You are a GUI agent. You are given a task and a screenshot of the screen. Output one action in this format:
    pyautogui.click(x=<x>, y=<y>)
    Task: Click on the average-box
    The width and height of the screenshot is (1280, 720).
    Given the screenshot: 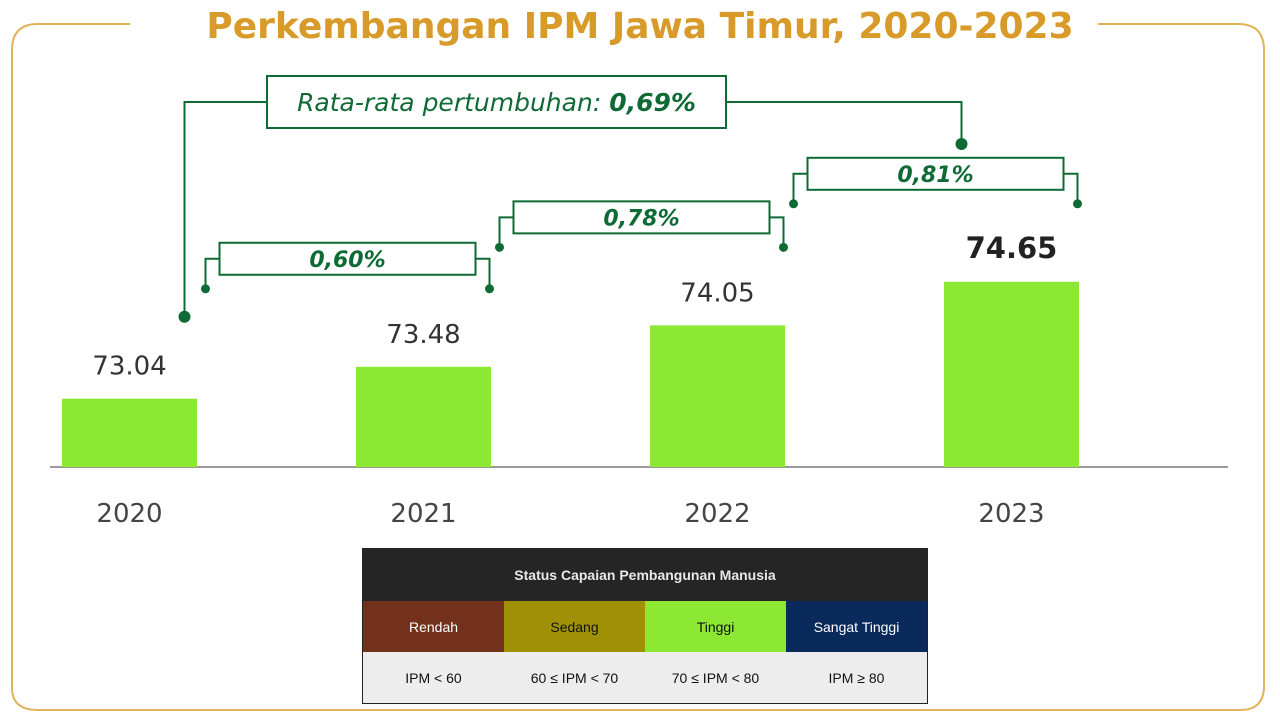 What is the action you would take?
    pyautogui.click(x=496, y=102)
    